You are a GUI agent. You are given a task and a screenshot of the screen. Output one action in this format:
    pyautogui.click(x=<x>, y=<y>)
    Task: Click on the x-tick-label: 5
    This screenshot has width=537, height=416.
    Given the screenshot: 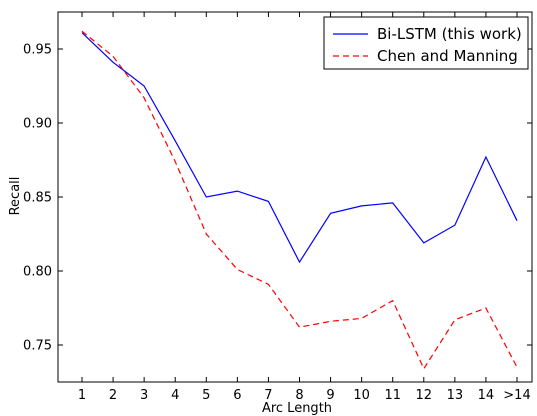 What is the action you would take?
    pyautogui.click(x=206, y=395)
    